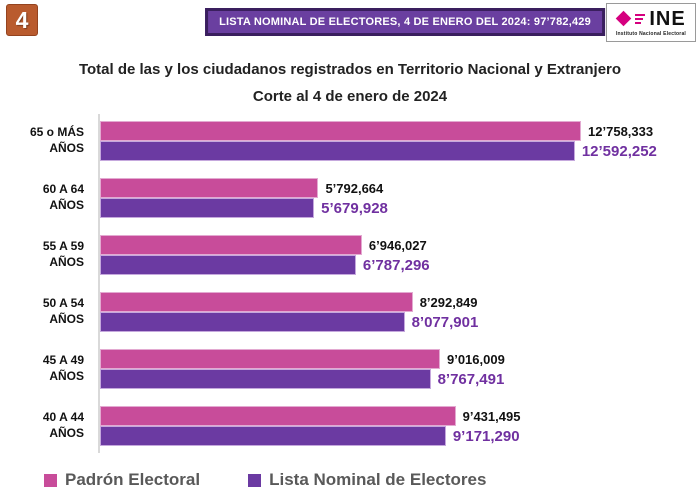 The height and width of the screenshot is (503, 700). Describe the element at coordinates (445, 322) in the screenshot. I see `lista-nominal-value-label: 8’077,901` at that location.